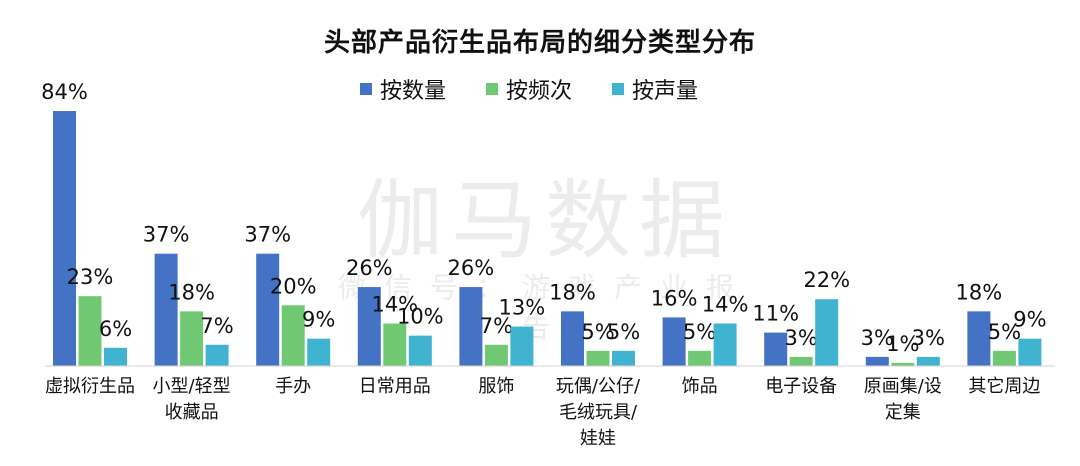 The width and height of the screenshot is (1080, 466). Describe the element at coordinates (902, 344) in the screenshot. I see `data-label-8-1: 1%` at that location.